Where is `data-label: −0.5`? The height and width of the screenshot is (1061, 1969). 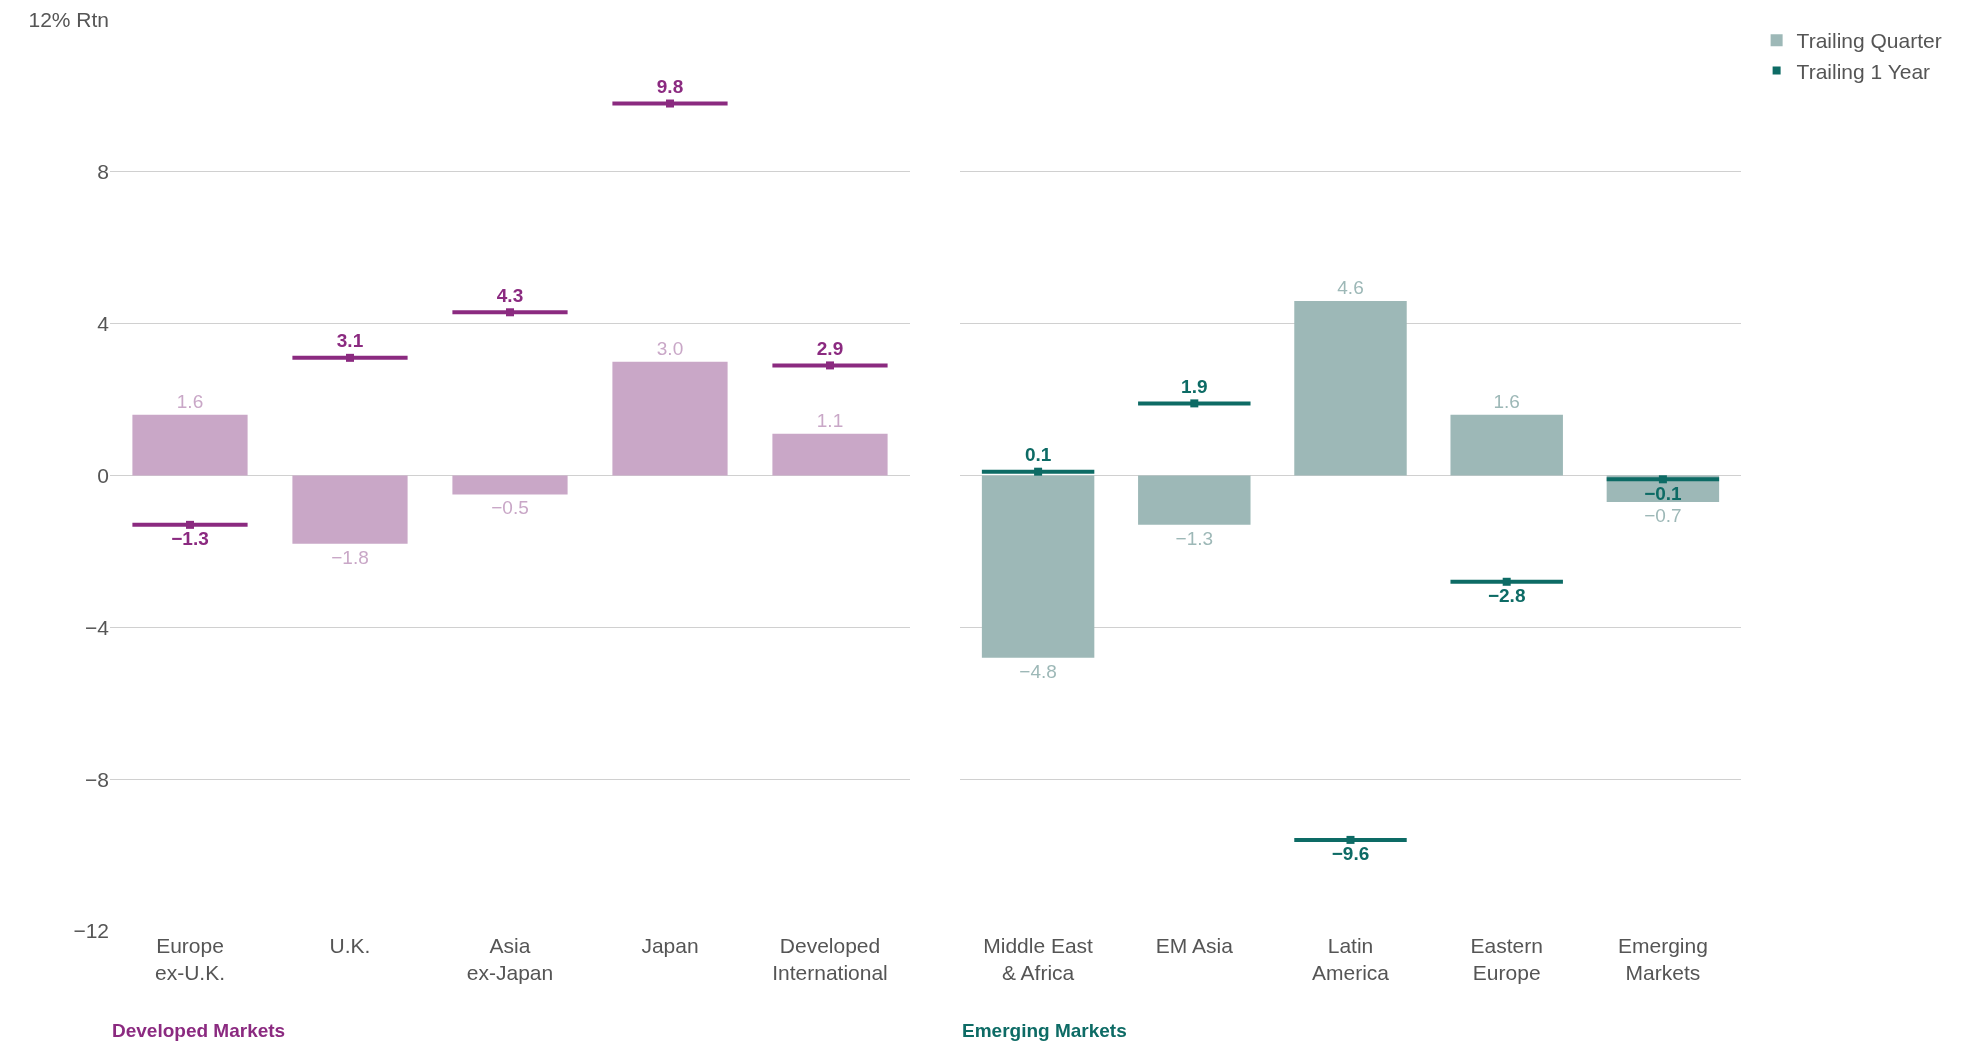
data-label: −0.5 is located at coordinates (510, 508).